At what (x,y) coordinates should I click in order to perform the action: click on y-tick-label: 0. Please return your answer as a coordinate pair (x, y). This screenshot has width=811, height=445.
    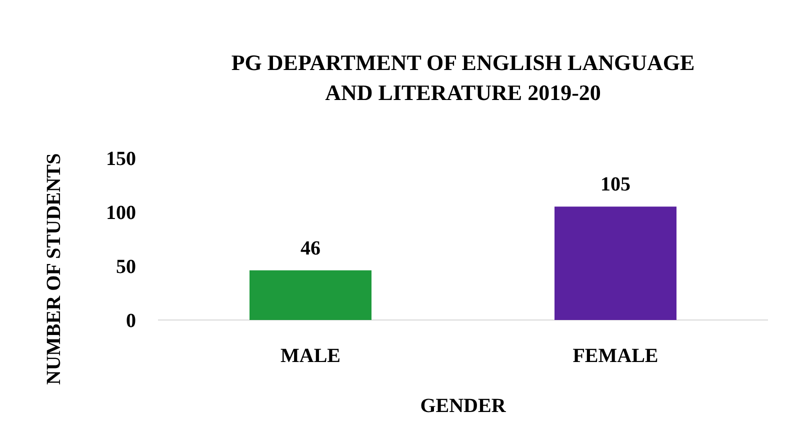
    Looking at the image, I should click on (131, 321).